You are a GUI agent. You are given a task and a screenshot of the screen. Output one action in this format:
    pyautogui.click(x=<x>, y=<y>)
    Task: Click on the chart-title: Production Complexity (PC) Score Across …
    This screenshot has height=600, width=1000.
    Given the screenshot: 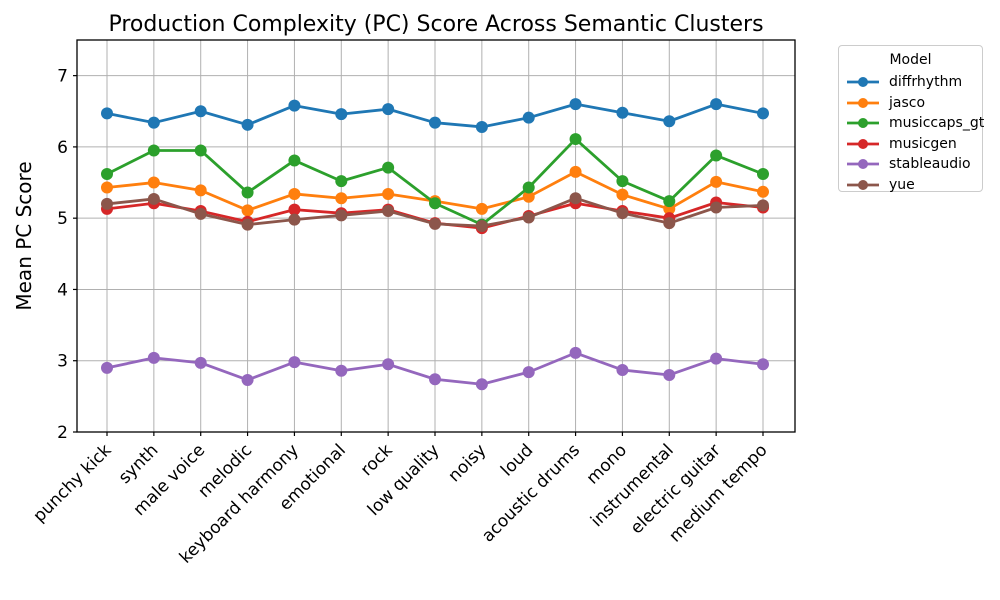 What is the action you would take?
    pyautogui.click(x=436, y=24)
    